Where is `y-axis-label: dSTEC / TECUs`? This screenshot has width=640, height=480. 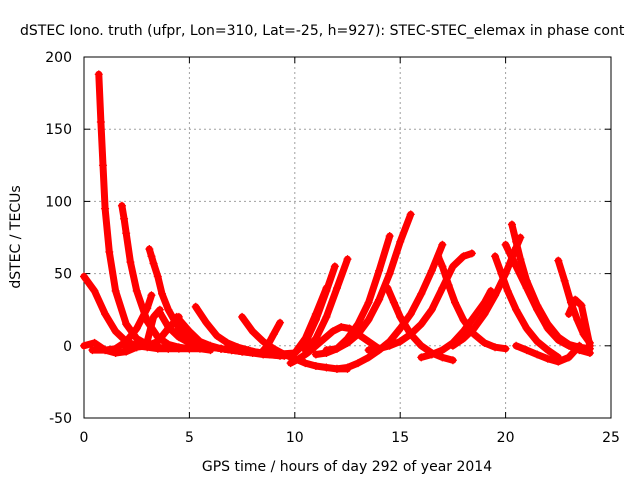
y-axis-label: dSTEC / TECUs is located at coordinates (16, 236).